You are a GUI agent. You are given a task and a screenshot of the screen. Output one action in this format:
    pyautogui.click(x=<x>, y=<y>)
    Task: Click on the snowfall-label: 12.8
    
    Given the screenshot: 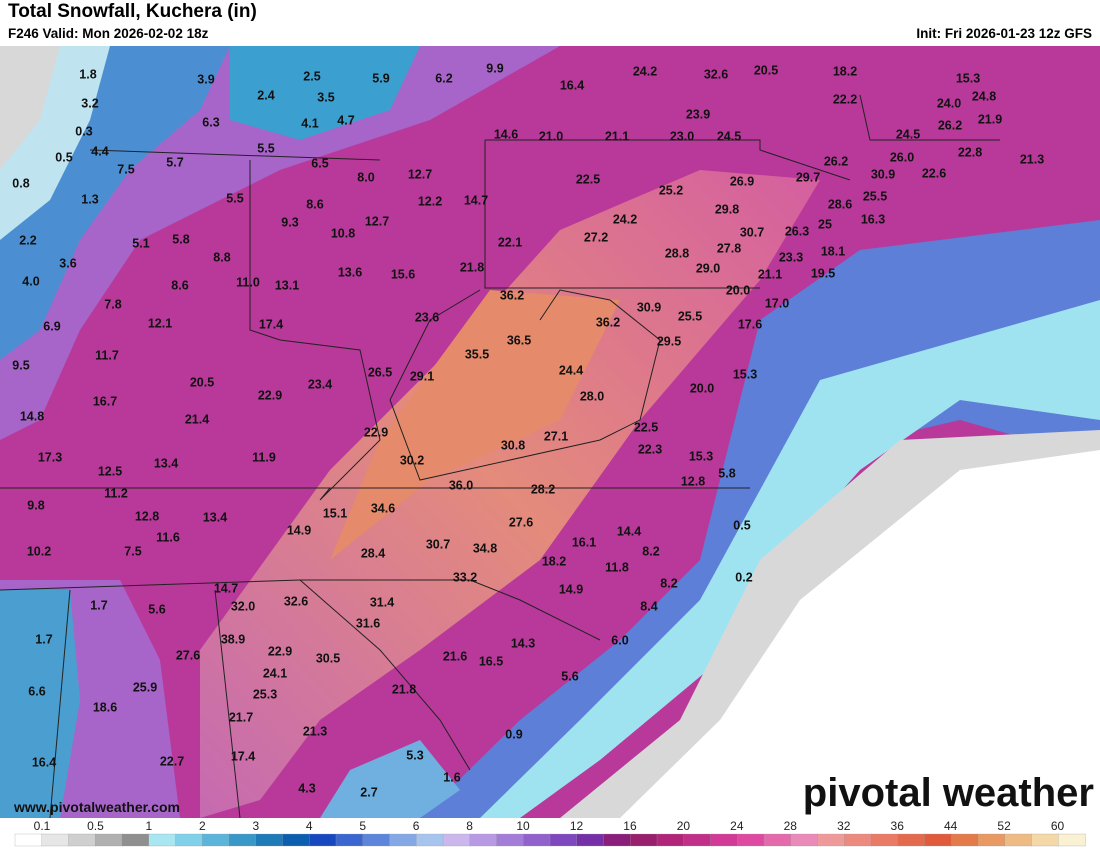 What is the action you would take?
    pyautogui.click(x=693, y=481)
    